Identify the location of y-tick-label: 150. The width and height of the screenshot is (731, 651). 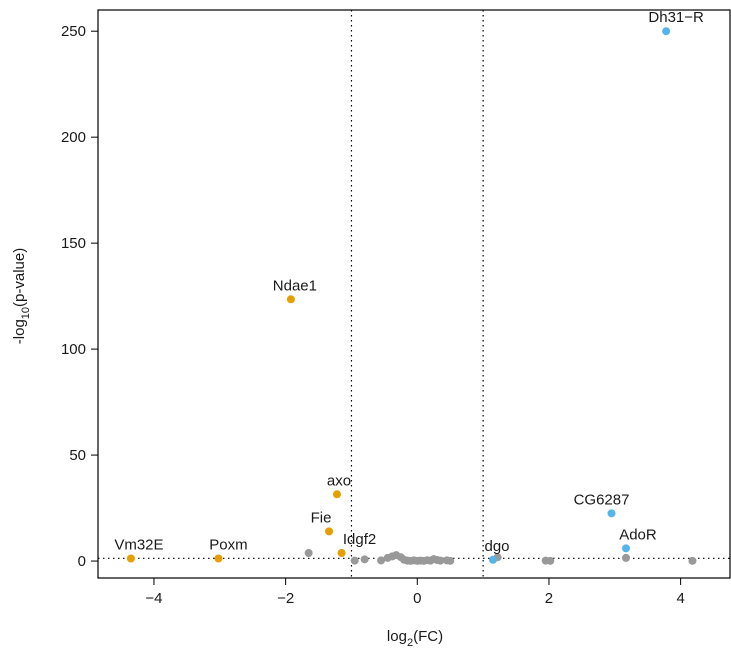
(73, 243).